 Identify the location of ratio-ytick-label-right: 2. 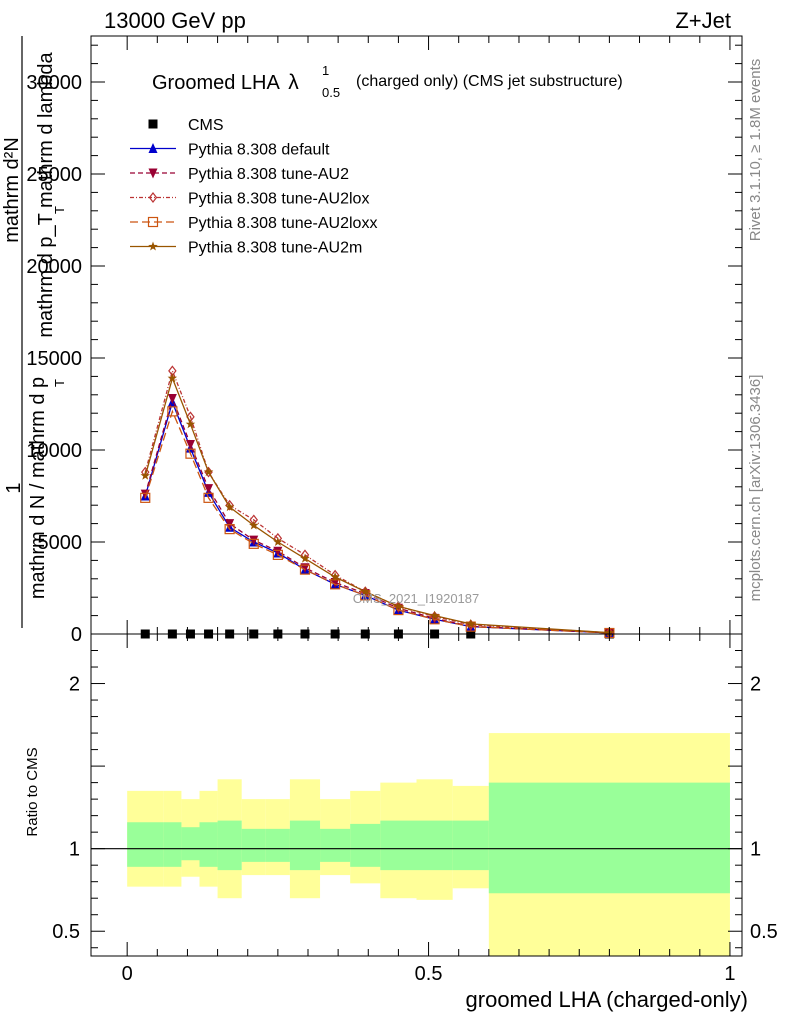
(755, 685).